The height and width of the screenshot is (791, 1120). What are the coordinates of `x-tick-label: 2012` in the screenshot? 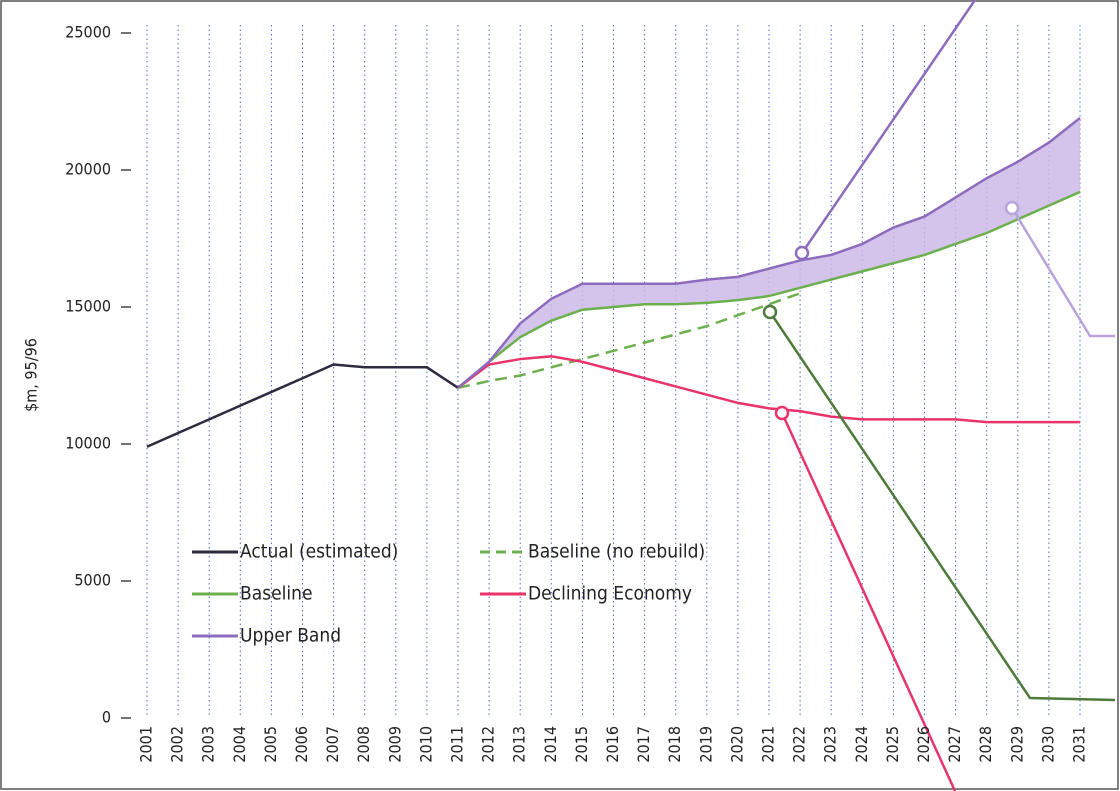 It's located at (488, 744).